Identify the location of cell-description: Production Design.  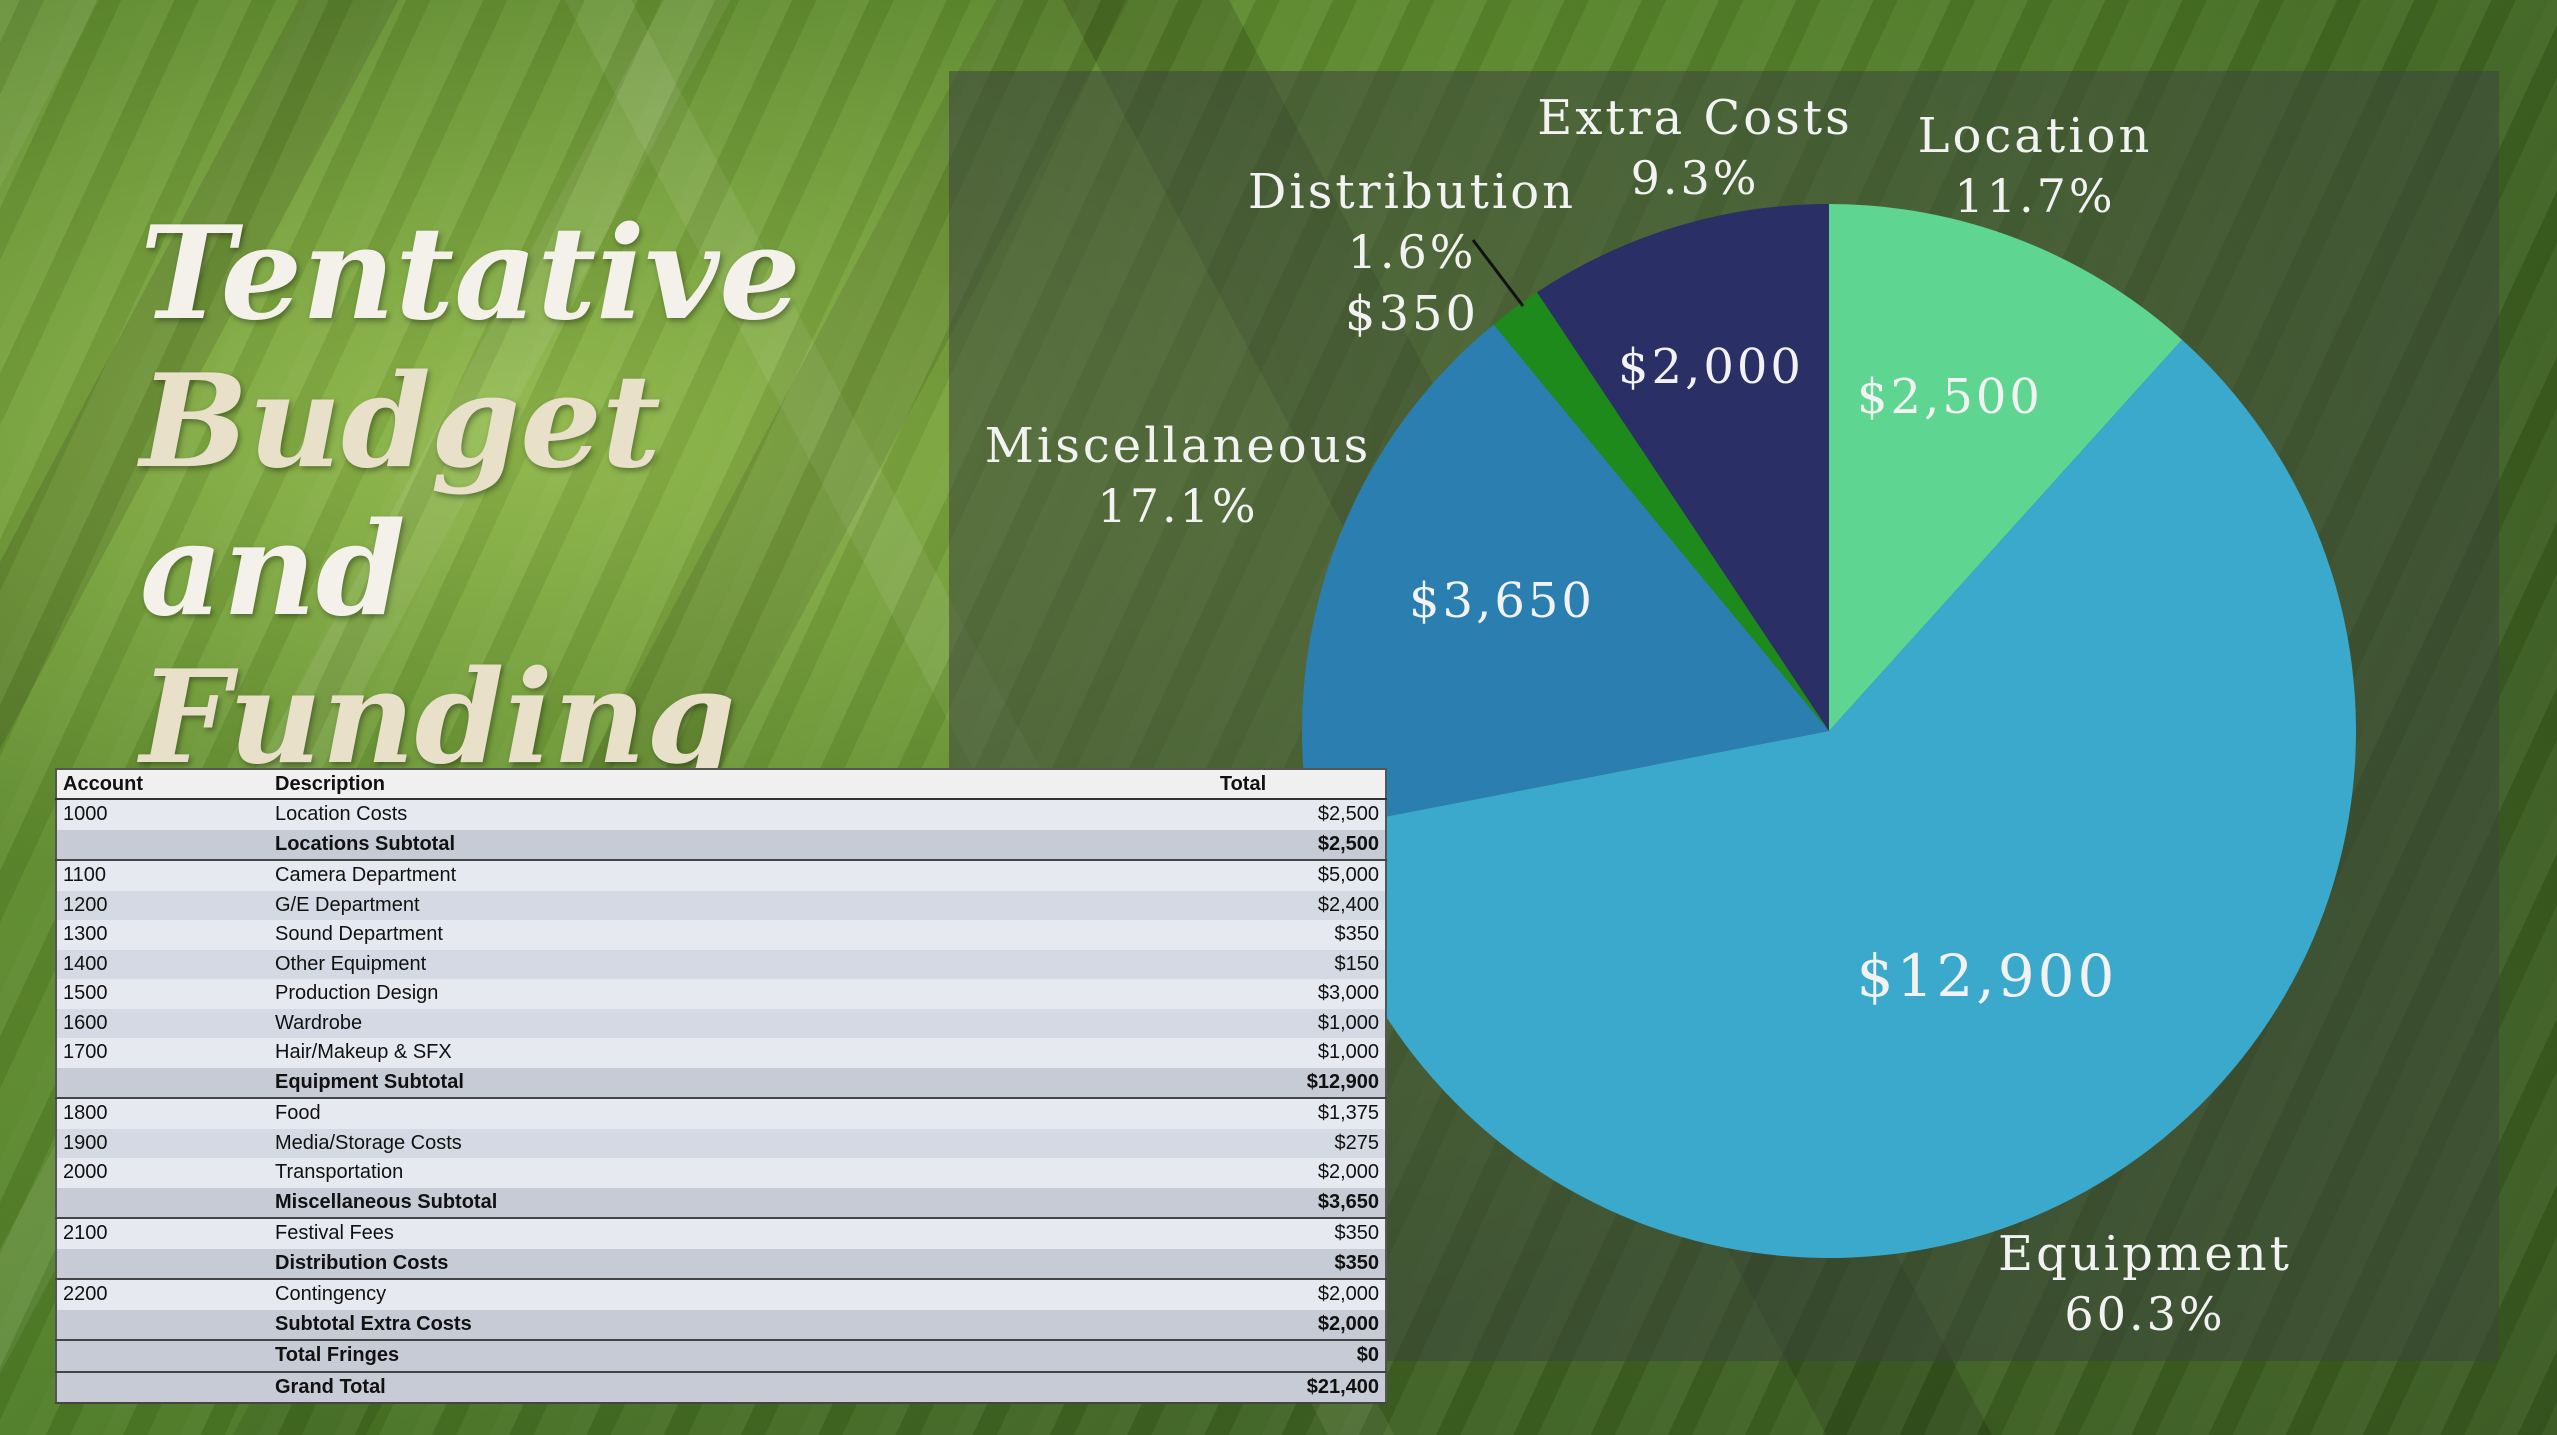
(685, 994).